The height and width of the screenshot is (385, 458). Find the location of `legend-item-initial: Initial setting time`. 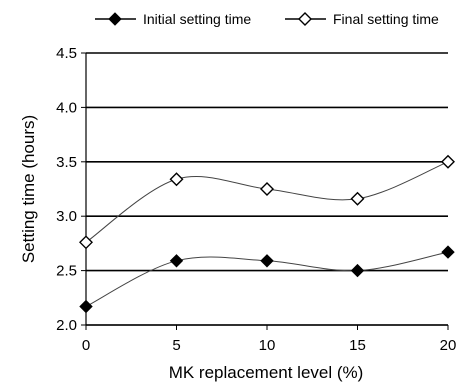

legend-item-initial: Initial setting time is located at coordinates (173, 19).